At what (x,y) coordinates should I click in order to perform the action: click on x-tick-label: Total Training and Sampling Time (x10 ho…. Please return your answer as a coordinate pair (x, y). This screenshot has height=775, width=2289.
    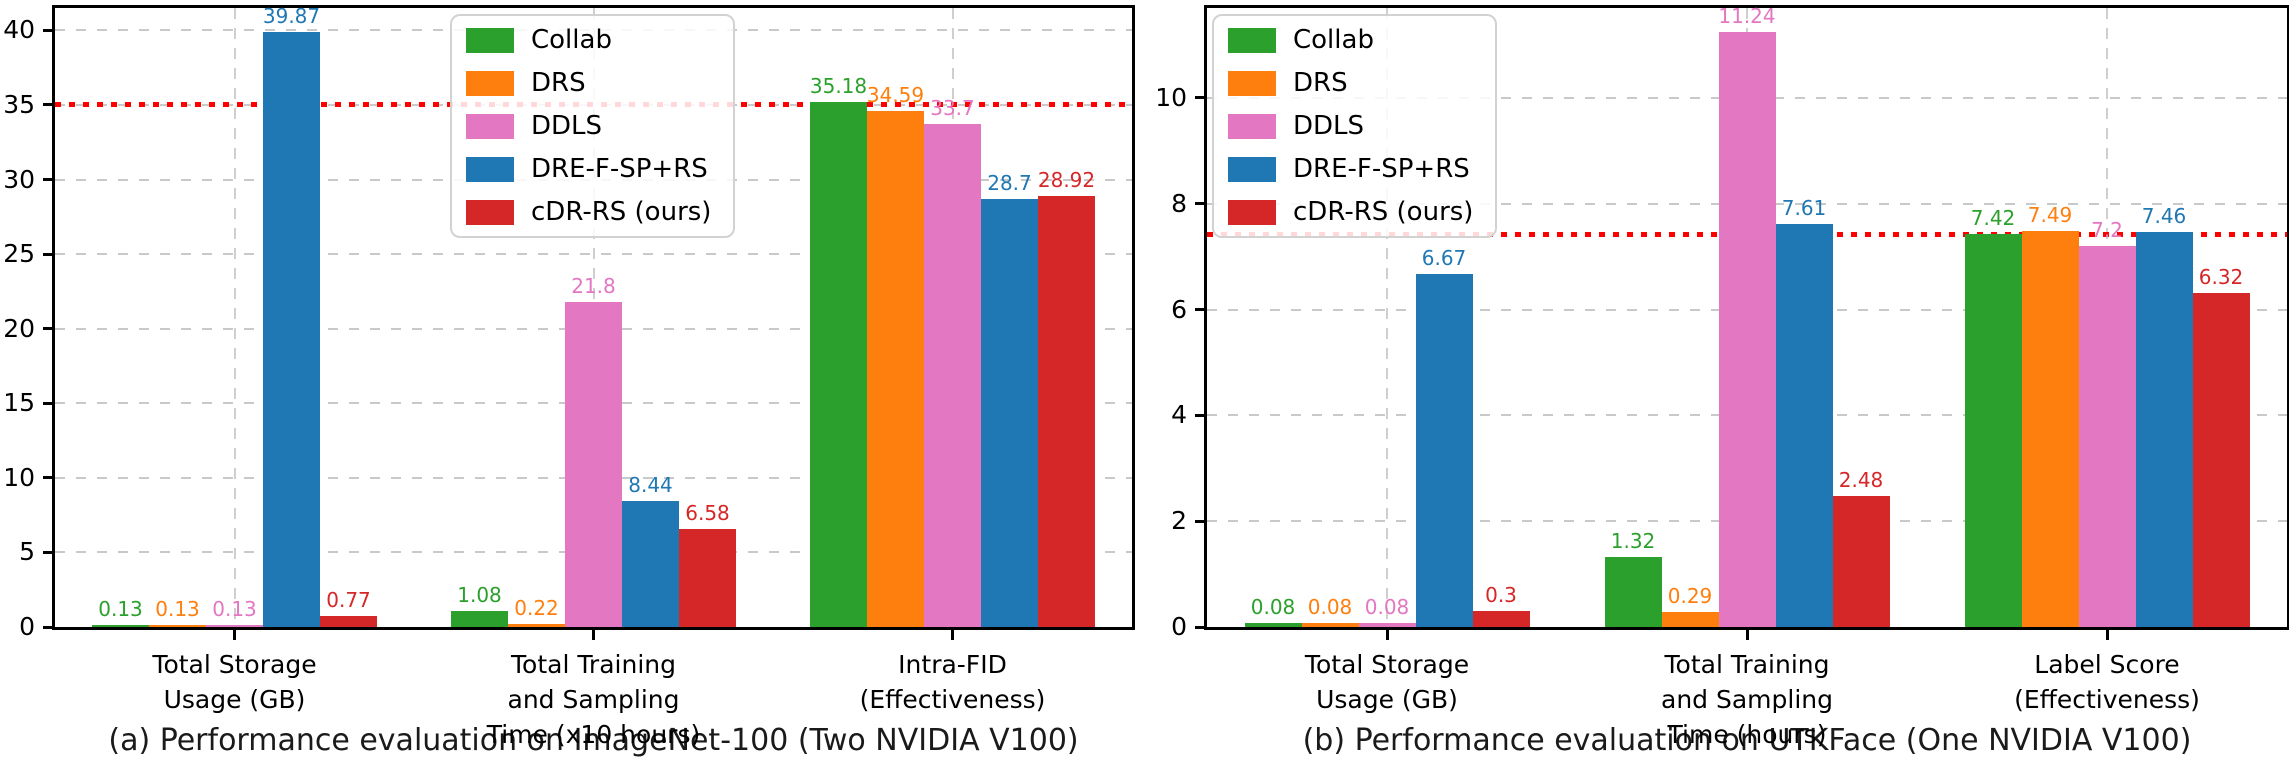
    Looking at the image, I should click on (593, 699).